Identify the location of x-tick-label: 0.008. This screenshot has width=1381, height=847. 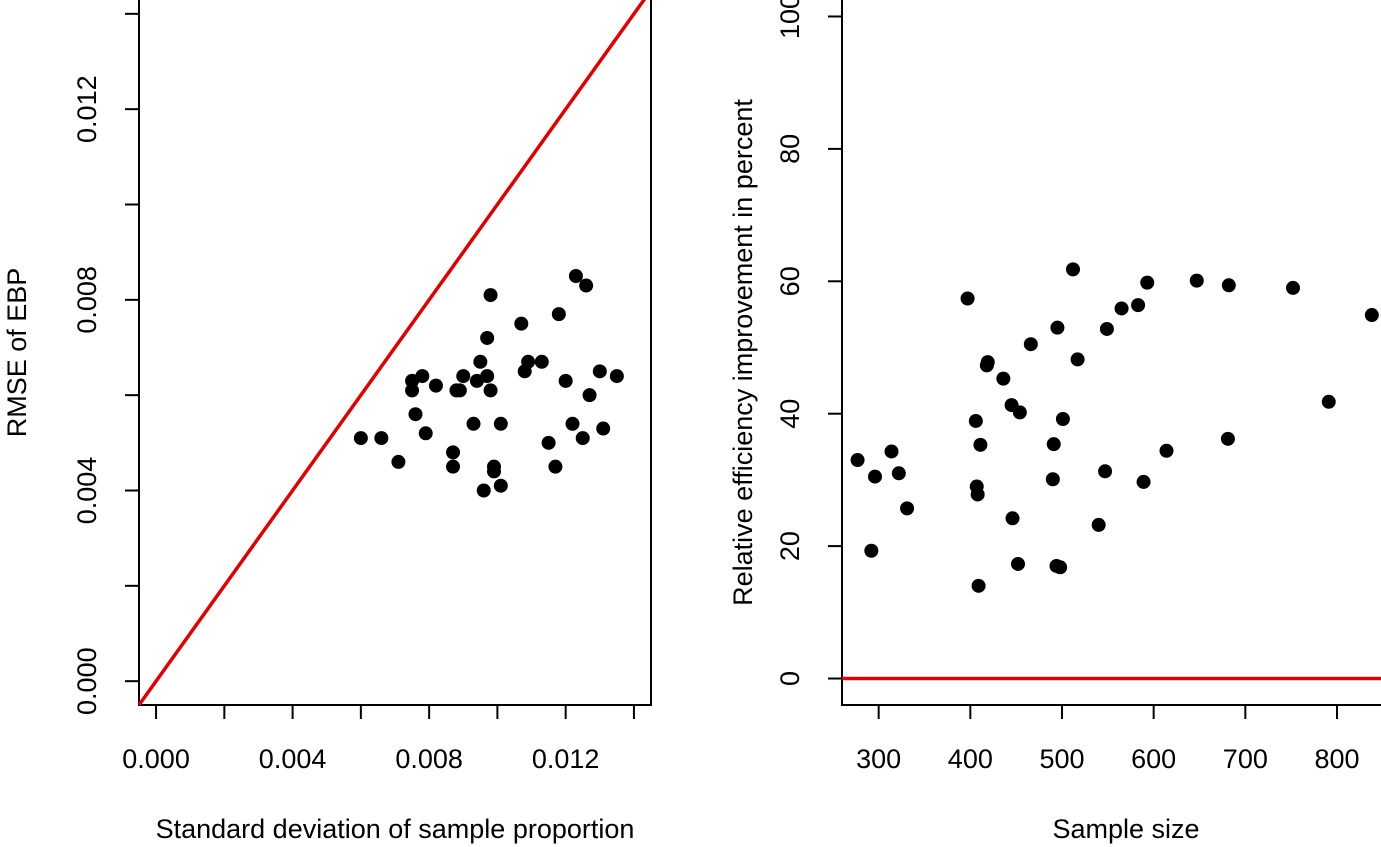
(429, 759).